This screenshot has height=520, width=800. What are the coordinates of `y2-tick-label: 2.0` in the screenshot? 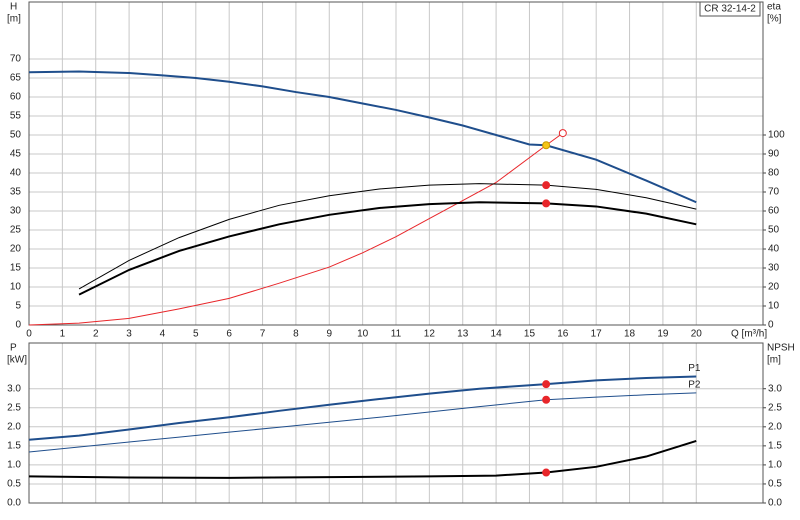 It's located at (775, 426).